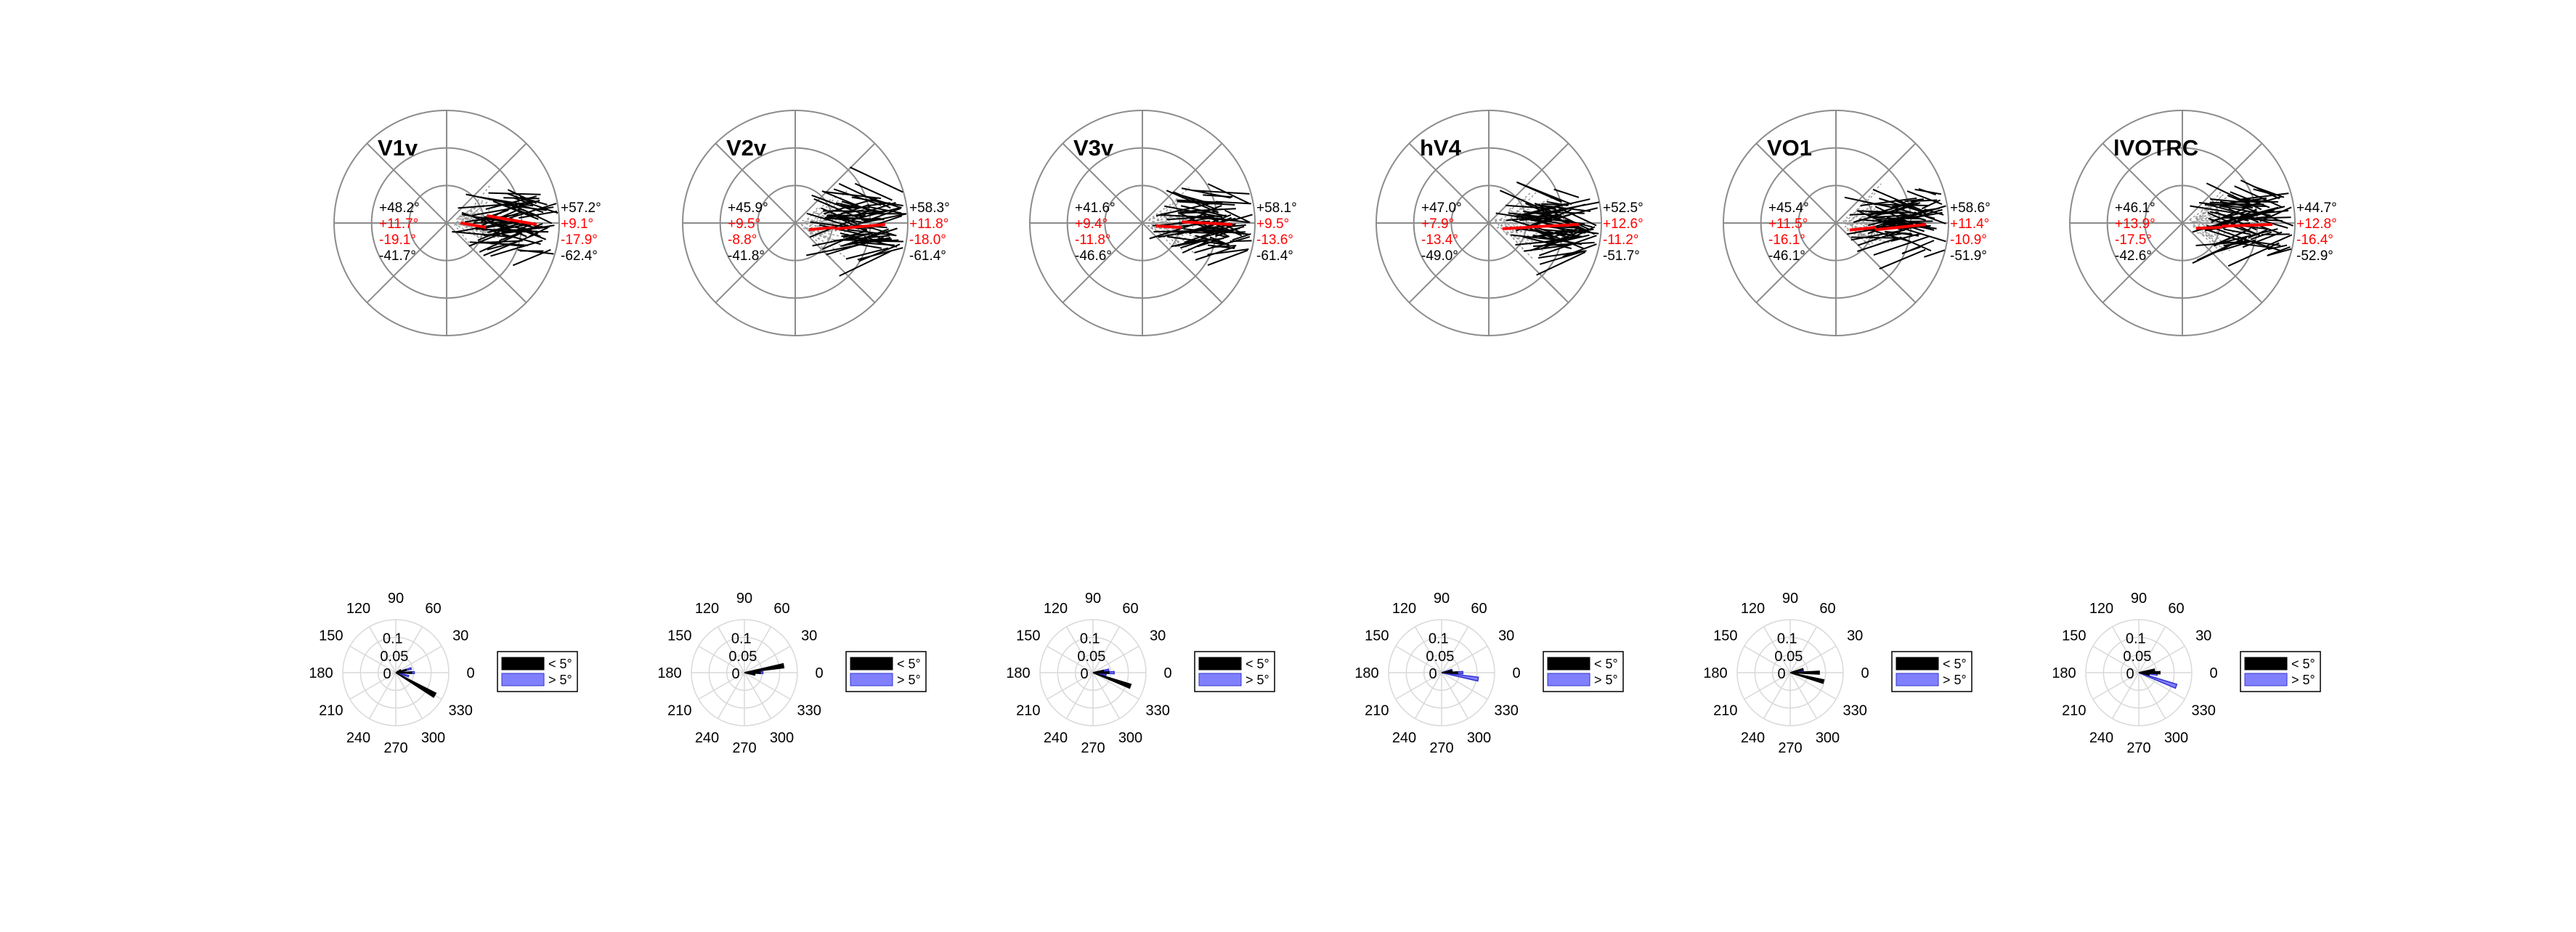  Describe the element at coordinates (577, 224) in the screenshot. I see `stat-right-upper-inner: +9.1°` at that location.